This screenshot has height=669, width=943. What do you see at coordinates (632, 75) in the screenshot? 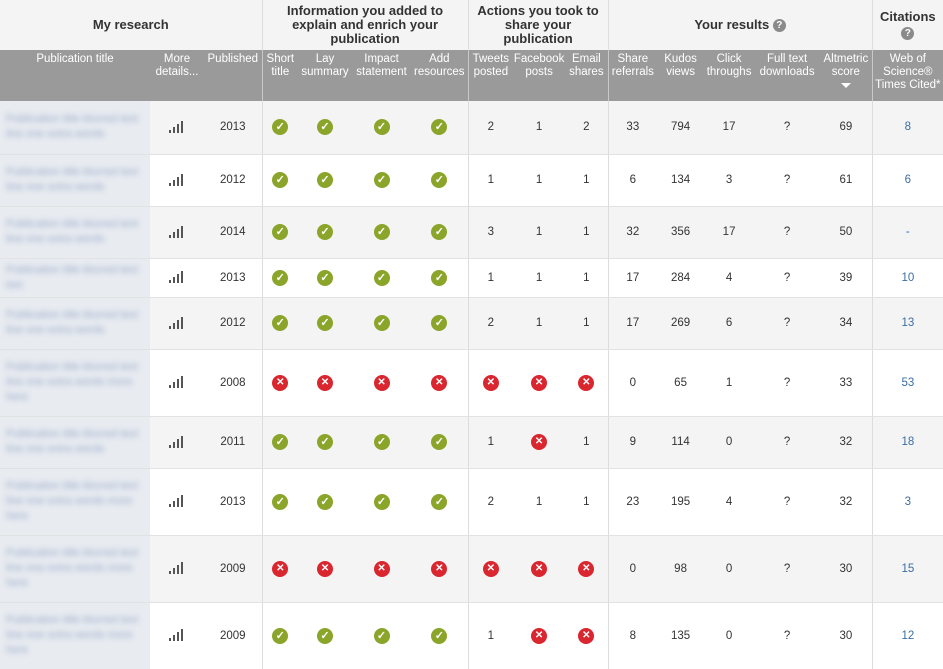
I see `col-share-referrals: Share referrals` at bounding box center [632, 75].